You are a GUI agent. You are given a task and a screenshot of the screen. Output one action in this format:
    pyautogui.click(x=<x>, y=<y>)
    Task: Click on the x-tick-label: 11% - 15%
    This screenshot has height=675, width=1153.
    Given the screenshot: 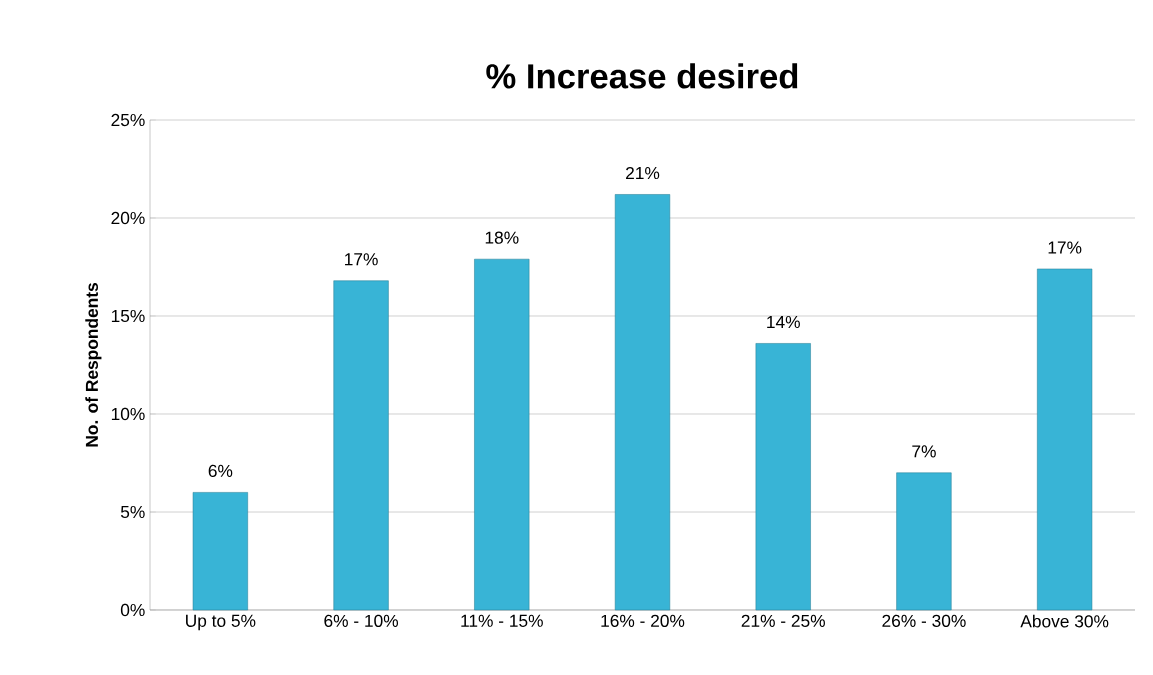 What is the action you would take?
    pyautogui.click(x=502, y=620)
    